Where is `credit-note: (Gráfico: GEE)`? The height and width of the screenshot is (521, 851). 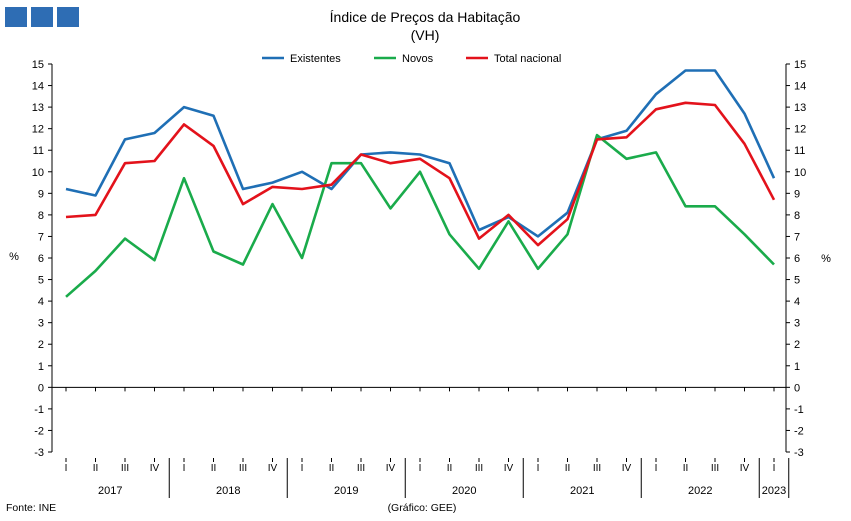
credit-note: (Gráfico: GEE) is located at coordinates (422, 508).